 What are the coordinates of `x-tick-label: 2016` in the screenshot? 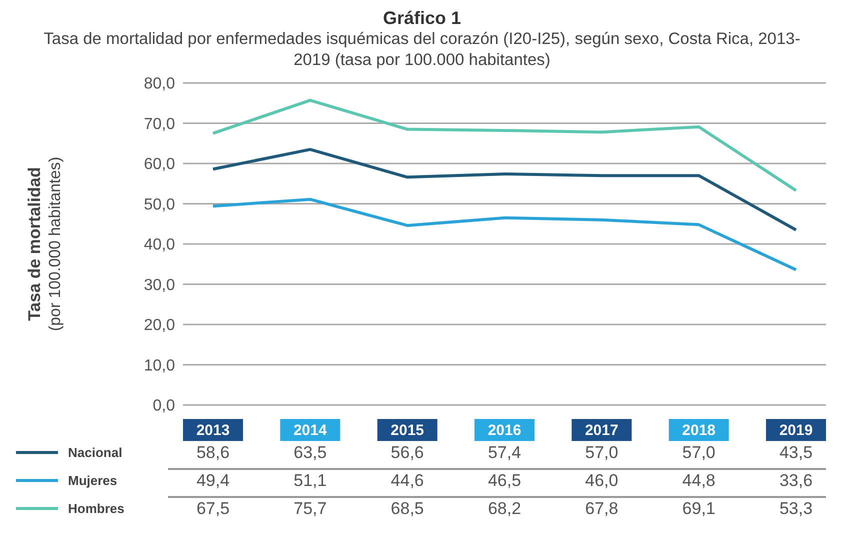 It's located at (505, 430).